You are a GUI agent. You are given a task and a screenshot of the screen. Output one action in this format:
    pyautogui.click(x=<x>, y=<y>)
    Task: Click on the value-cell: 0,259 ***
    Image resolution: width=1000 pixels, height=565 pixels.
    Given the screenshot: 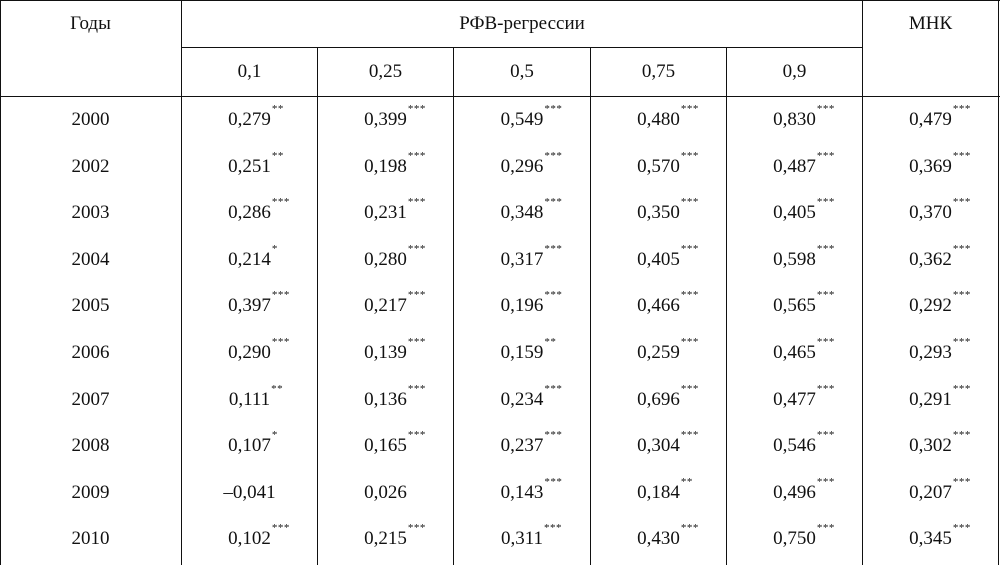 What is the action you would take?
    pyautogui.click(x=658, y=350)
    